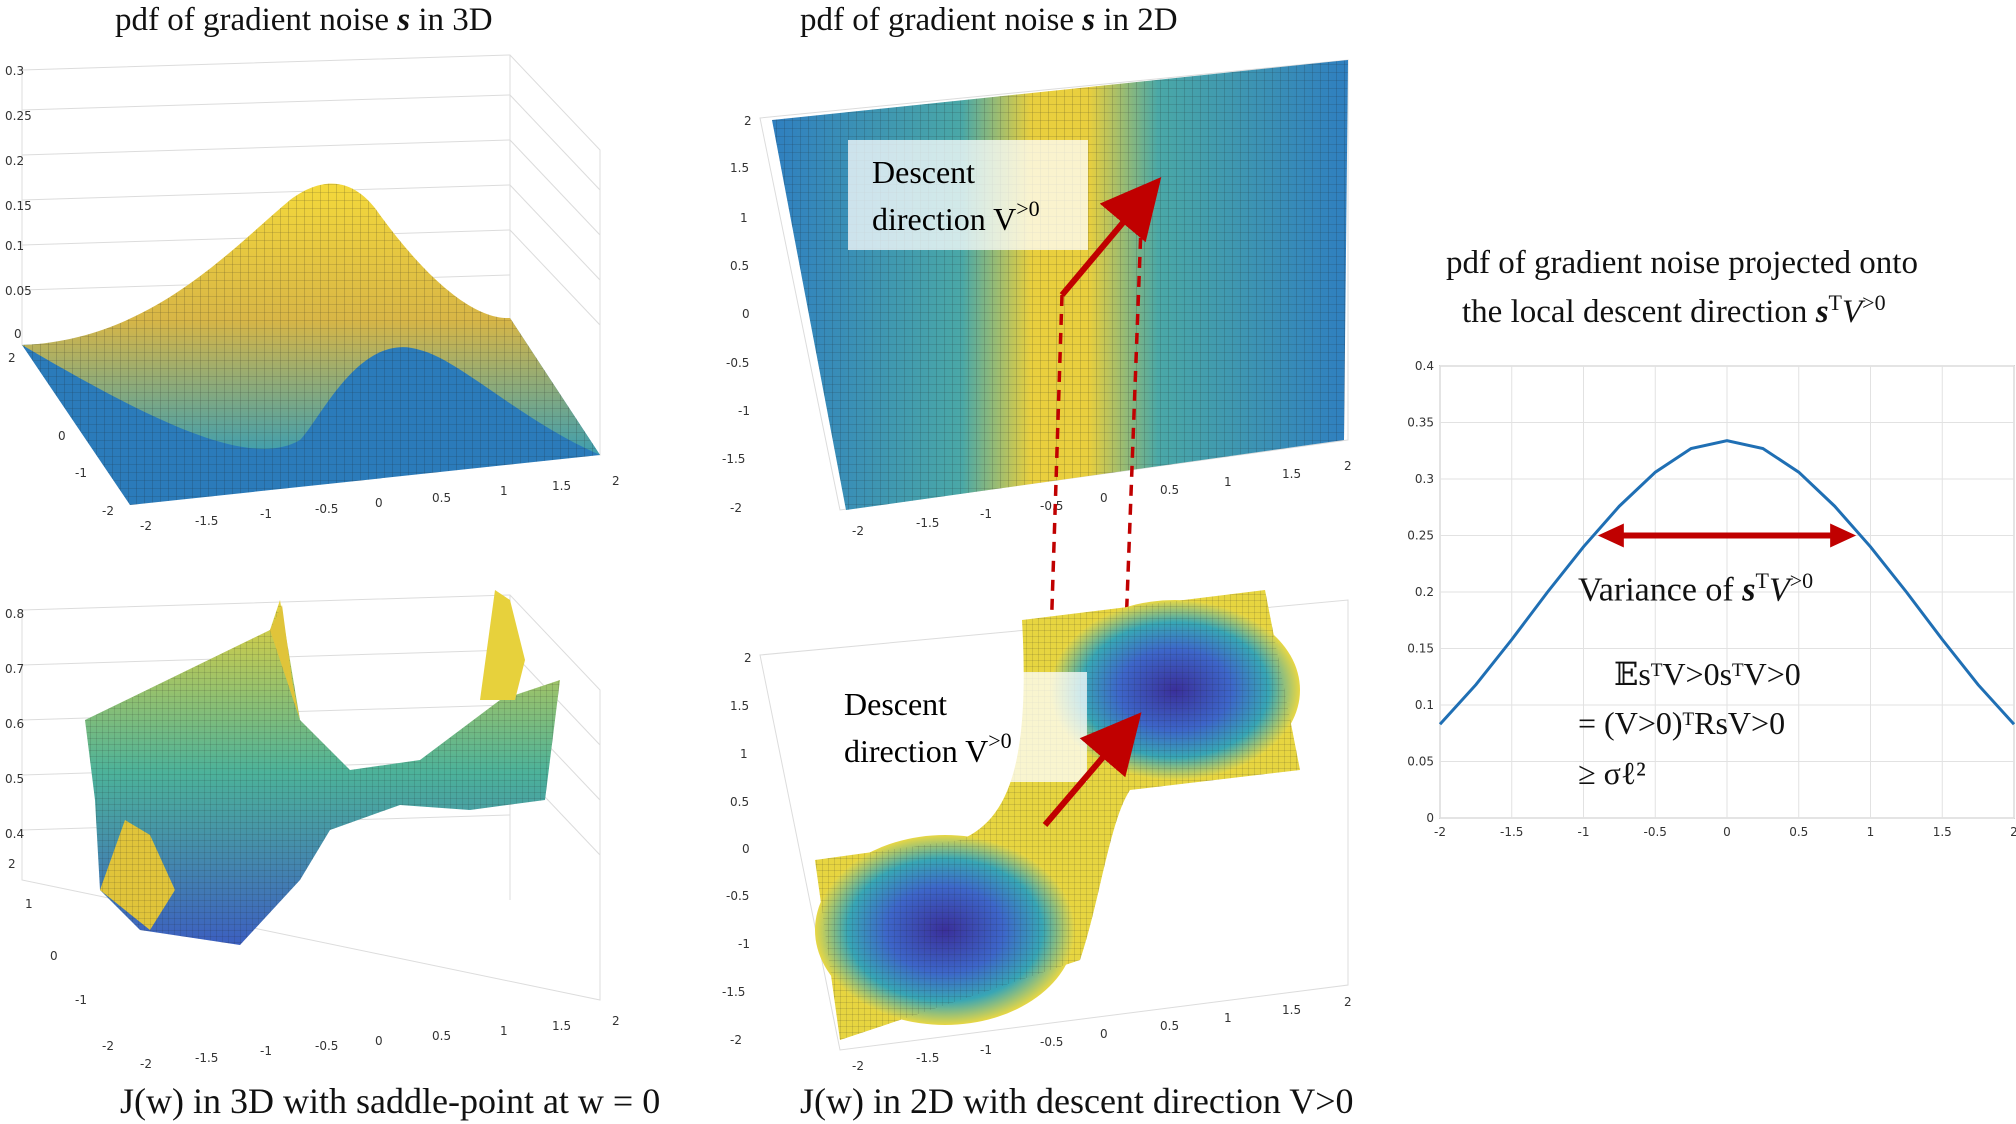  What do you see at coordinates (14, 614) in the screenshot?
I see `svg-text: 0.8` at bounding box center [14, 614].